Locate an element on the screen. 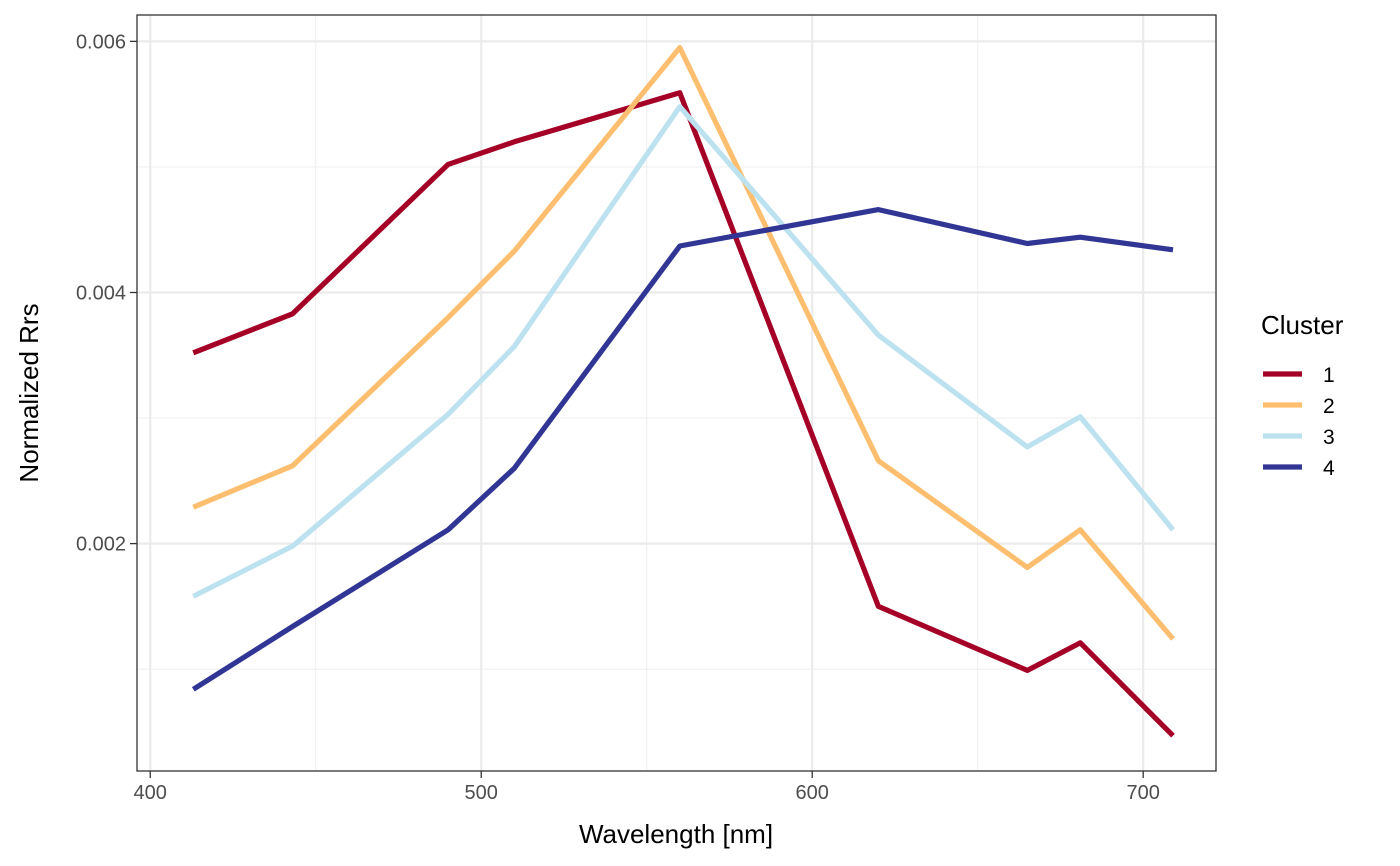  x-tick-label: 400 is located at coordinates (150, 793).